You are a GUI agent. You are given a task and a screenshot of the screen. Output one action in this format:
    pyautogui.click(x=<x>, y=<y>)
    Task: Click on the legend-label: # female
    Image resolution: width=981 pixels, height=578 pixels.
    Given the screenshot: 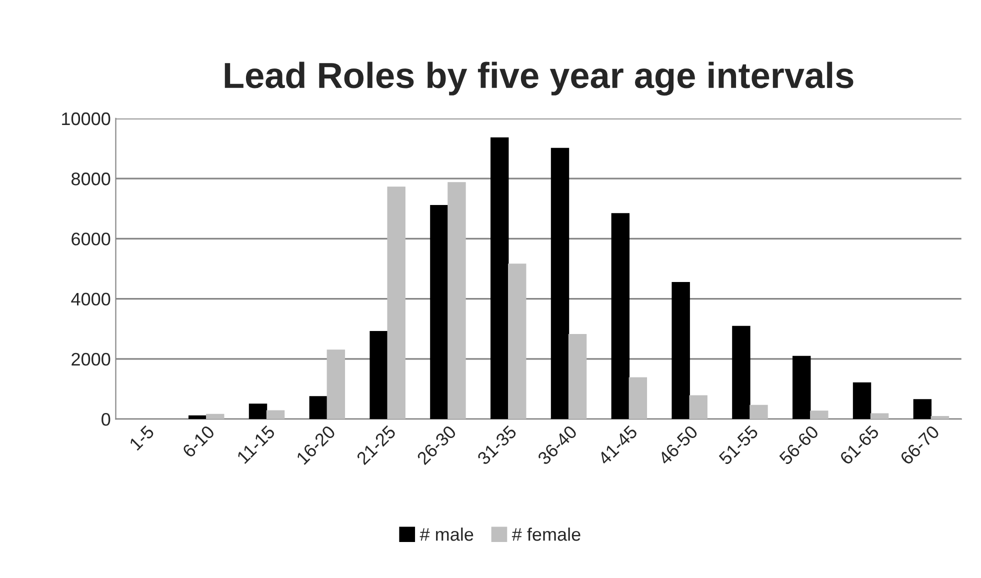 What is the action you would take?
    pyautogui.click(x=546, y=534)
    